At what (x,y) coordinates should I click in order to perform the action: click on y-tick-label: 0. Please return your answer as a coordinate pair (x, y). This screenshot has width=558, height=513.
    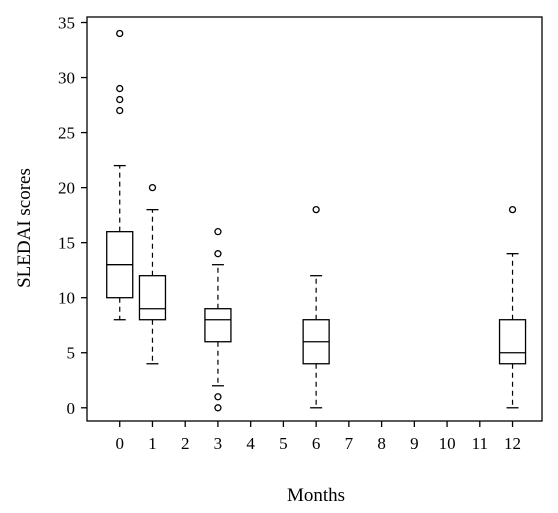
    Looking at the image, I should click on (71, 408).